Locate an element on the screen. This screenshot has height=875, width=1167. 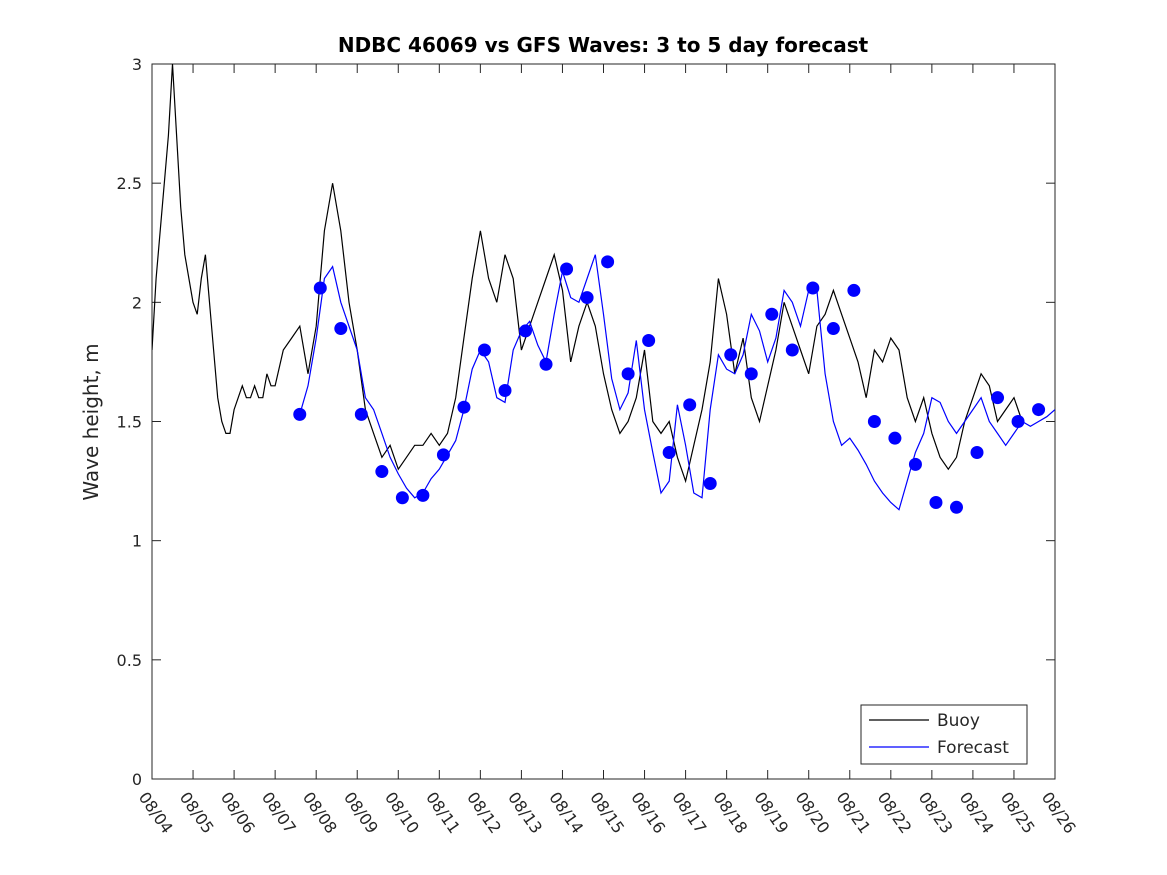
y-tick-label: 2.5 is located at coordinates (129, 183).